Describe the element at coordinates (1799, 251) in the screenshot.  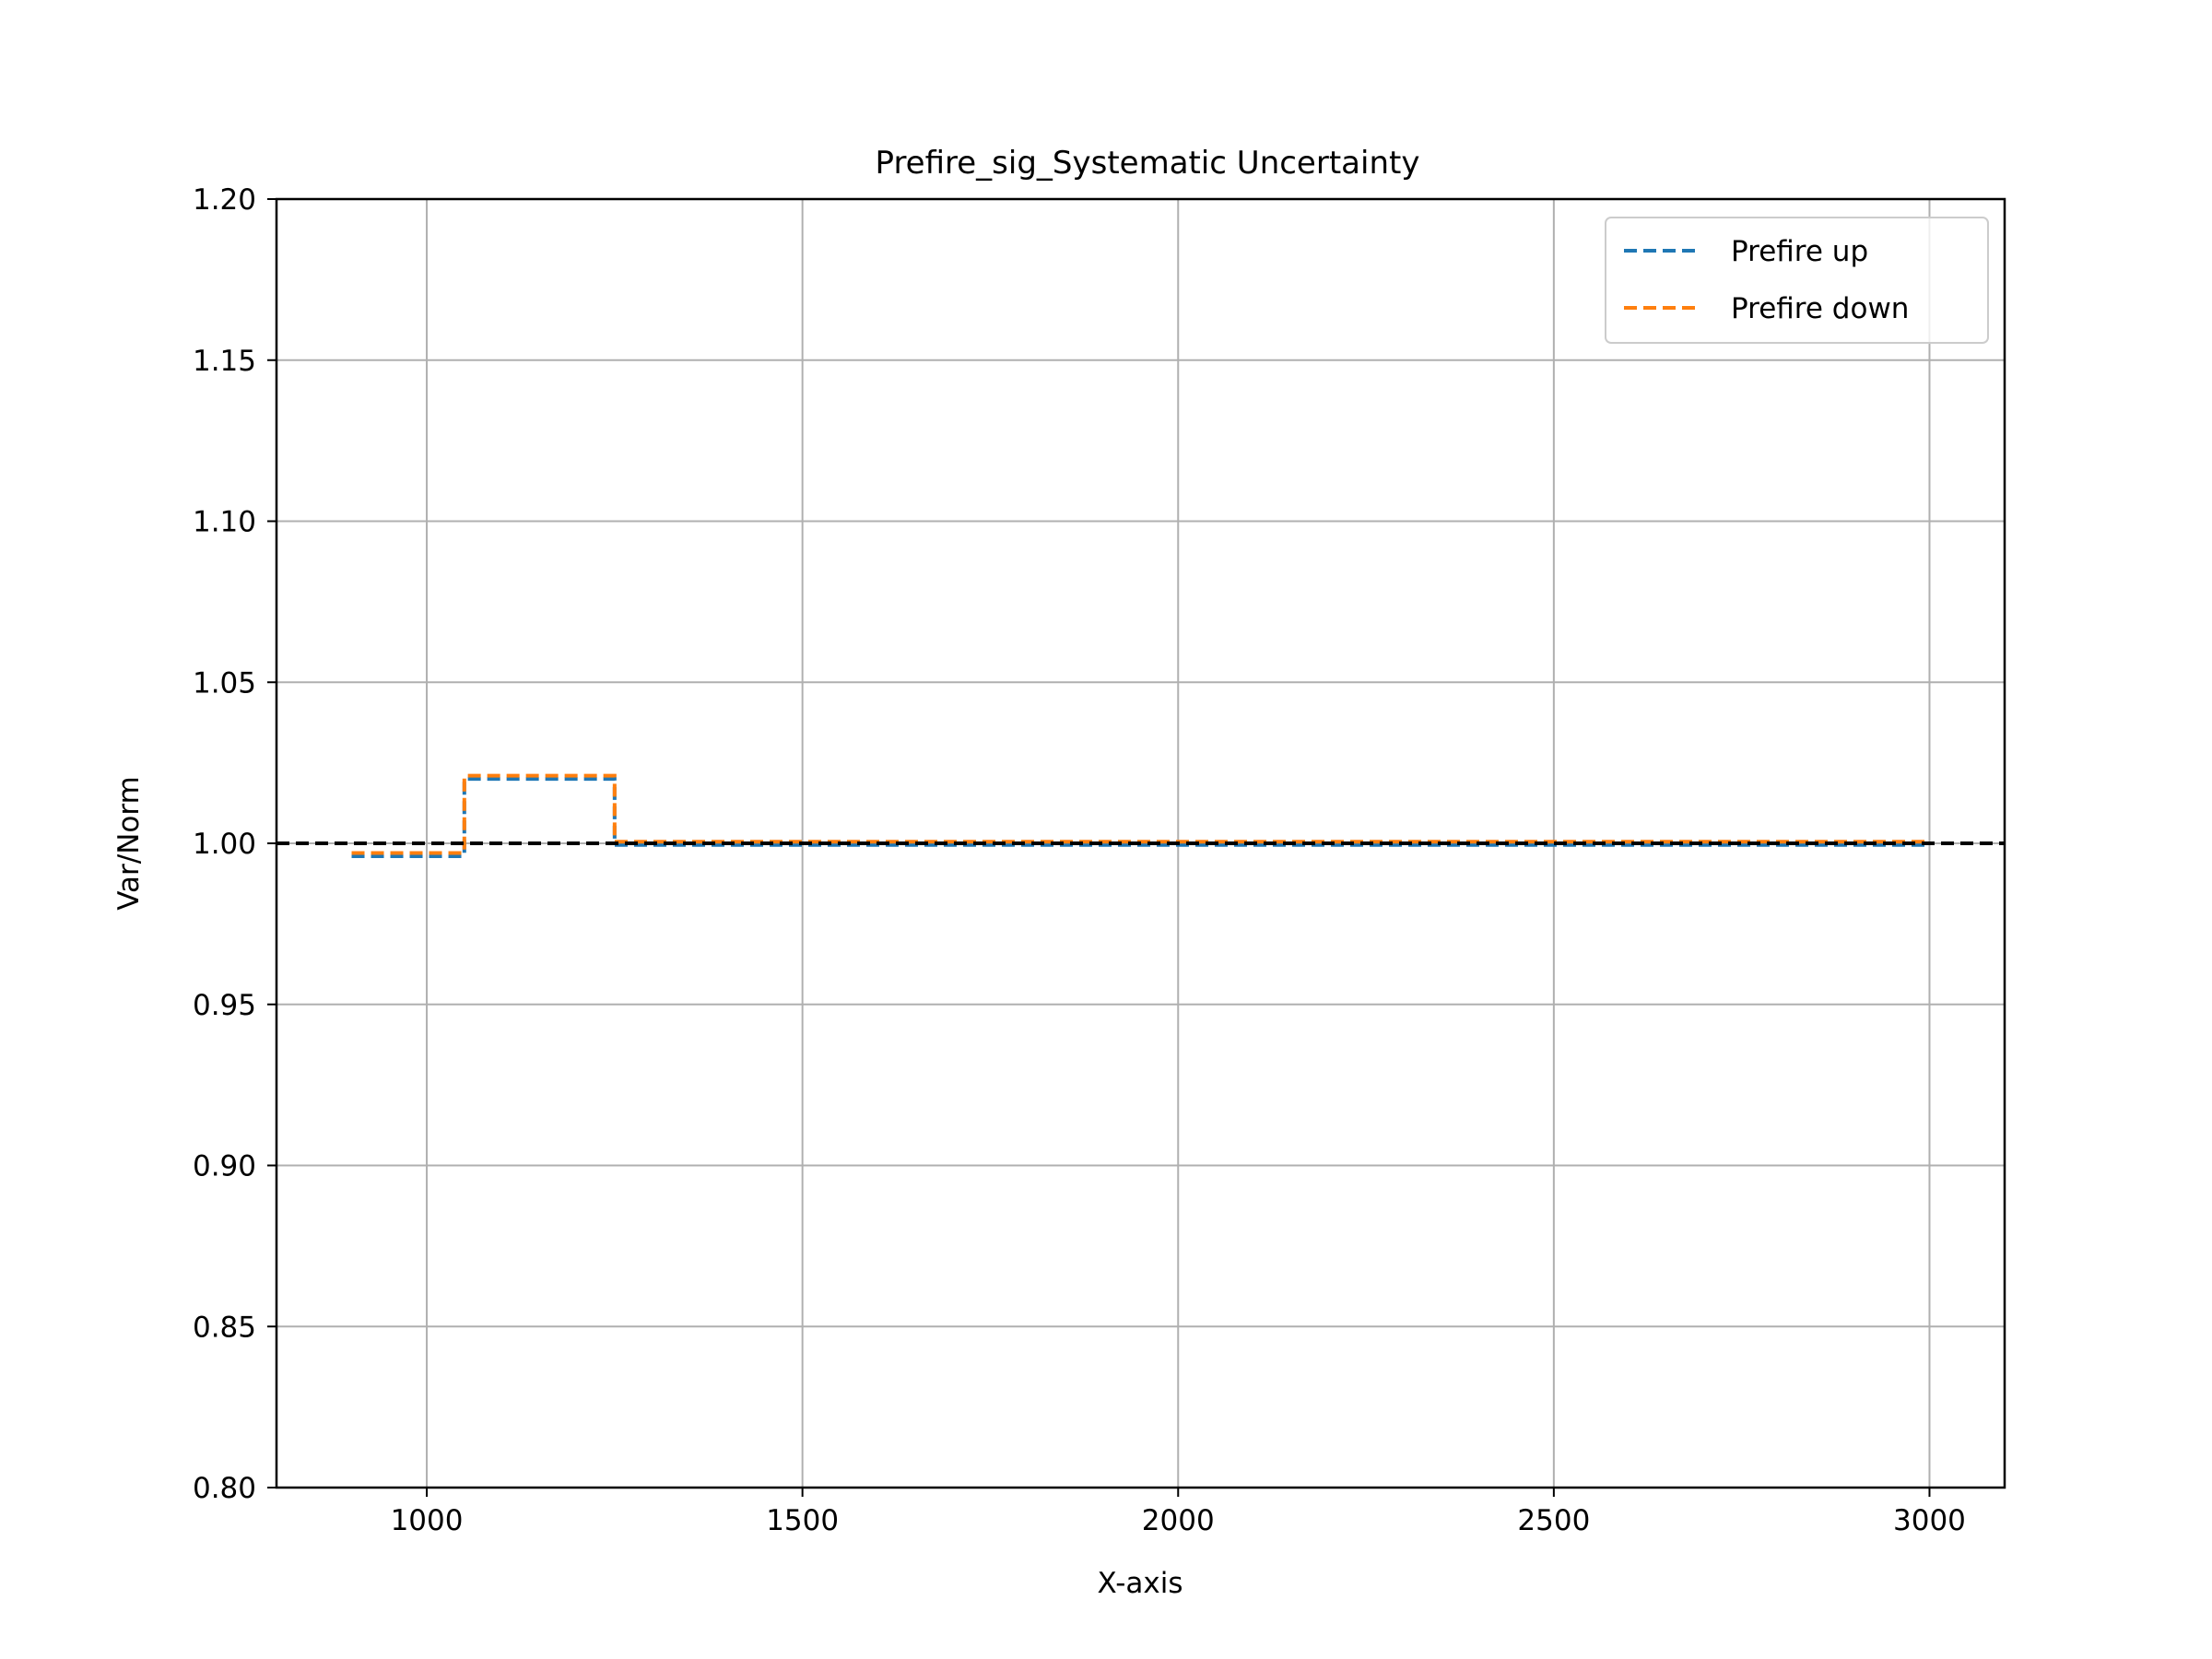
I see `legend-label-prefire-up: Prefire up` at that location.